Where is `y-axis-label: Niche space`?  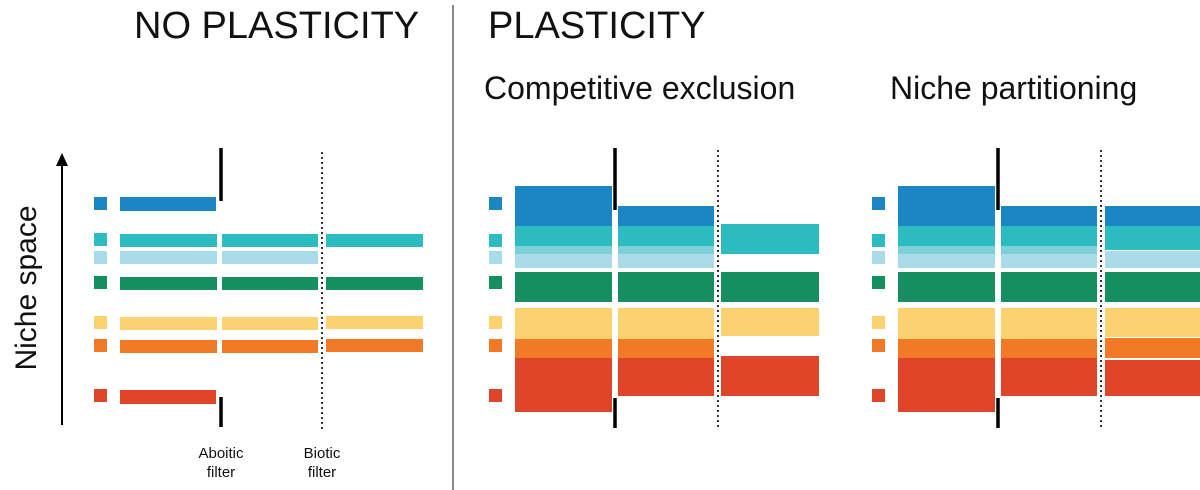
y-axis-label: Niche space is located at coordinates (26, 287).